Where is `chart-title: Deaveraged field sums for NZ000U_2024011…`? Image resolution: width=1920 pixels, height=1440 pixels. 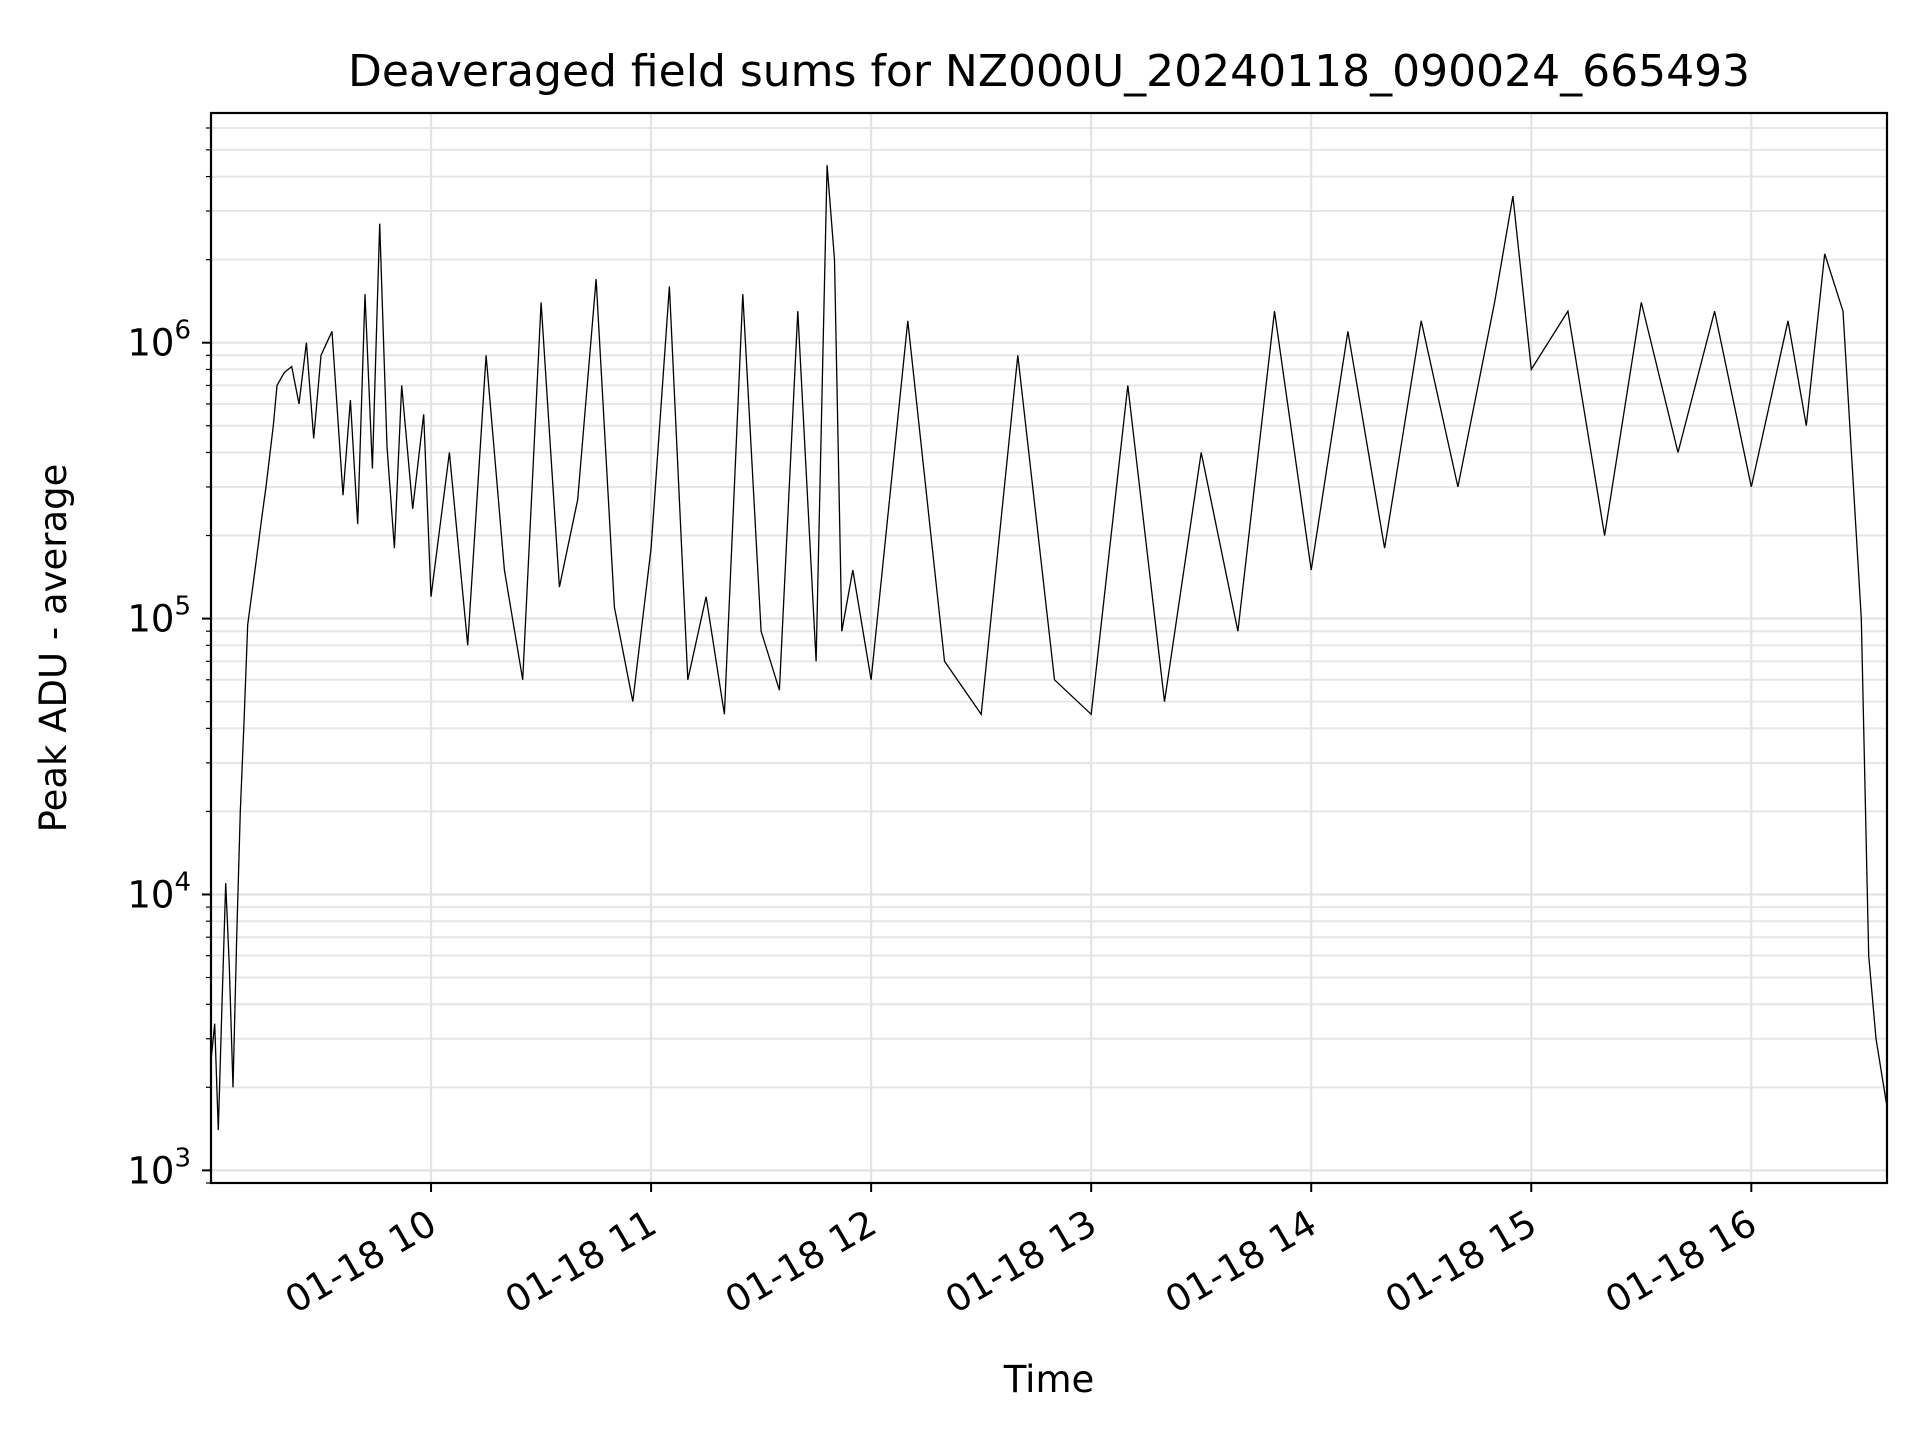 chart-title: Deaveraged field sums for NZ000U_2024011… is located at coordinates (1049, 71).